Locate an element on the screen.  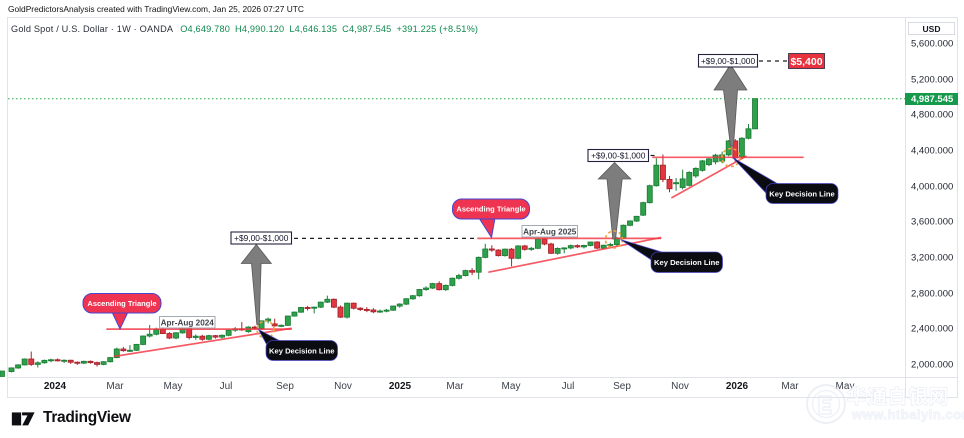
watermark-site-url: www.htbaiyin.com is located at coordinates (907, 414).